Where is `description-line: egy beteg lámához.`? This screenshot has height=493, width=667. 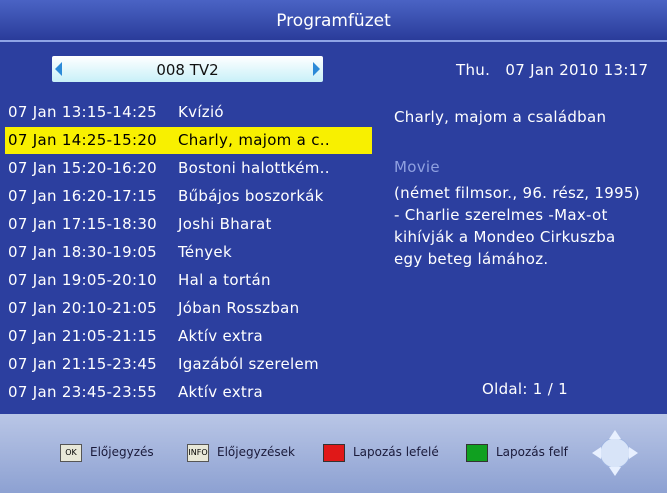
description-line: egy beteg lámához. is located at coordinates (471, 259).